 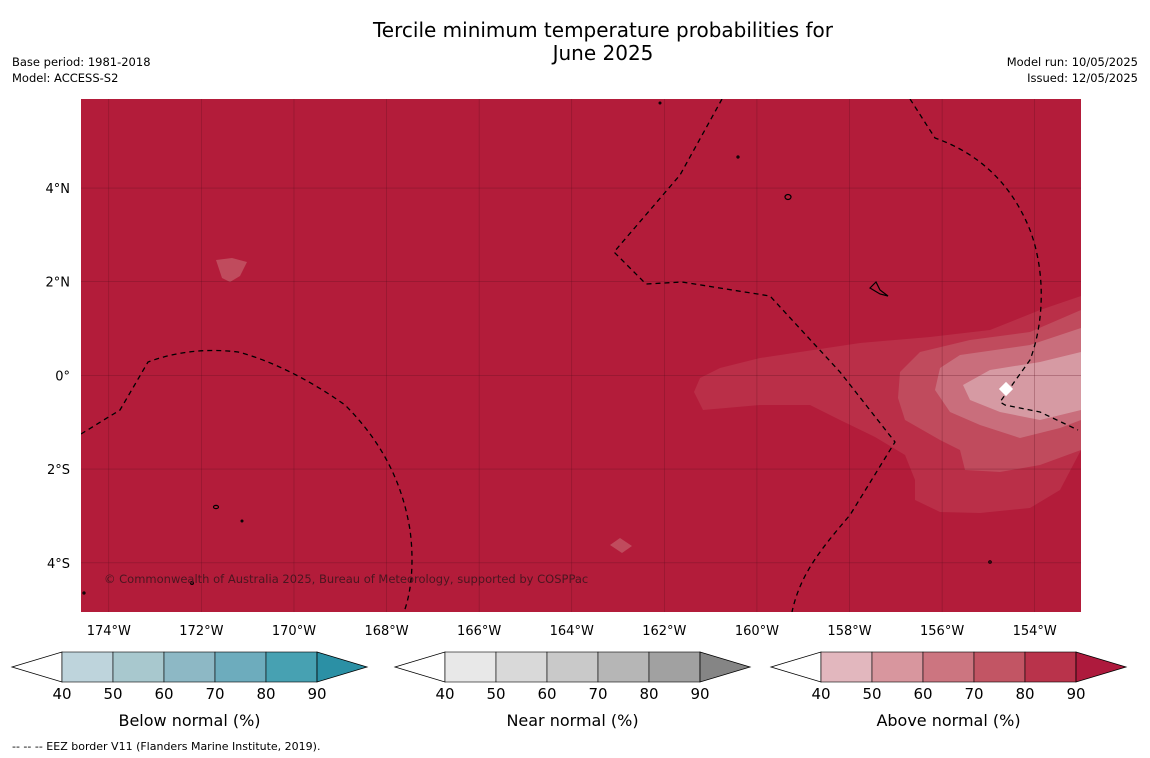 What do you see at coordinates (1082, 78) in the screenshot?
I see `issued-label: Issued: 12/05/2025` at bounding box center [1082, 78].